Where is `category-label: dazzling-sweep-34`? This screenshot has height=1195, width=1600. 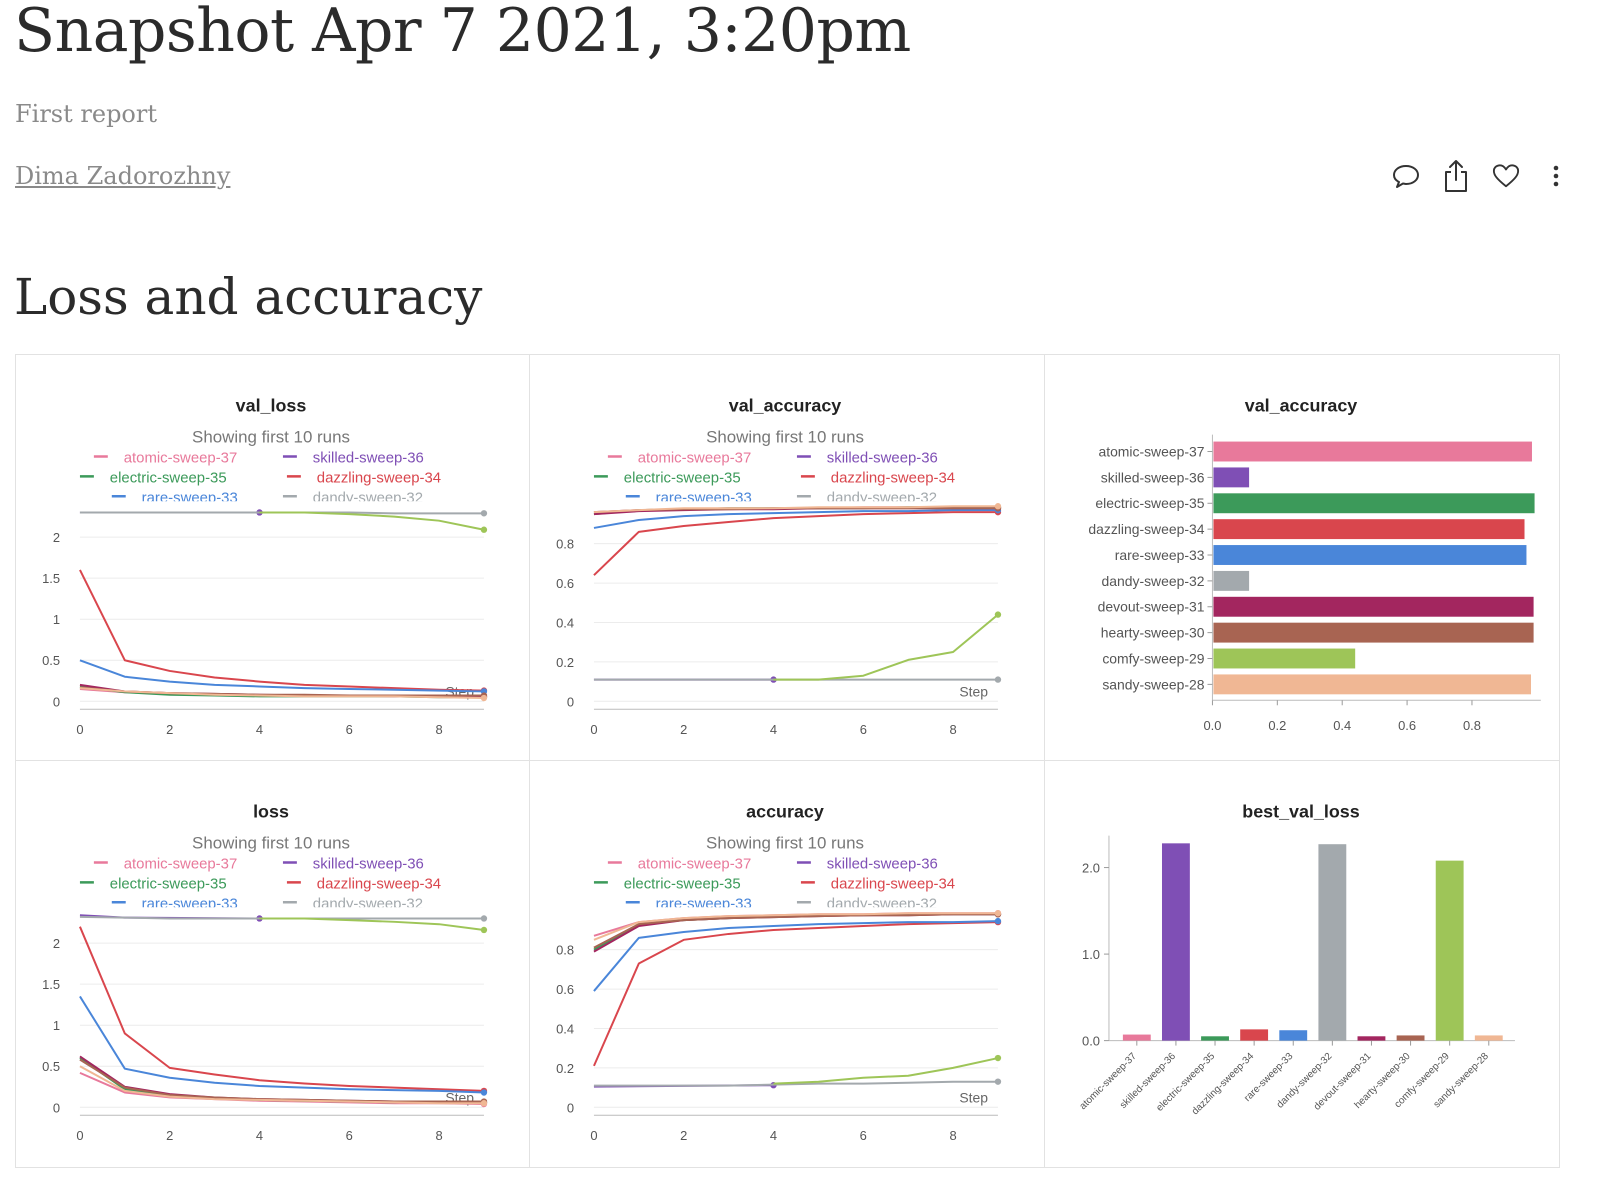
category-label: dazzling-sweep-34 is located at coordinates (1146, 529).